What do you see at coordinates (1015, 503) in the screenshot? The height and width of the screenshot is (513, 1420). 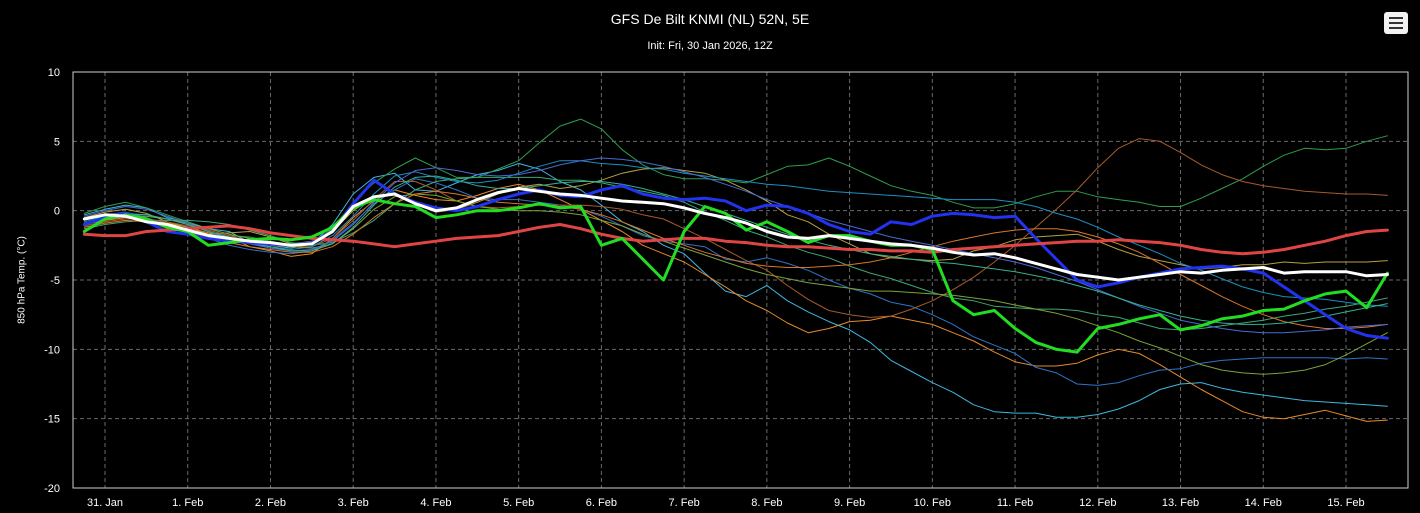 I see `x-tick-label: 11. Feb` at bounding box center [1015, 503].